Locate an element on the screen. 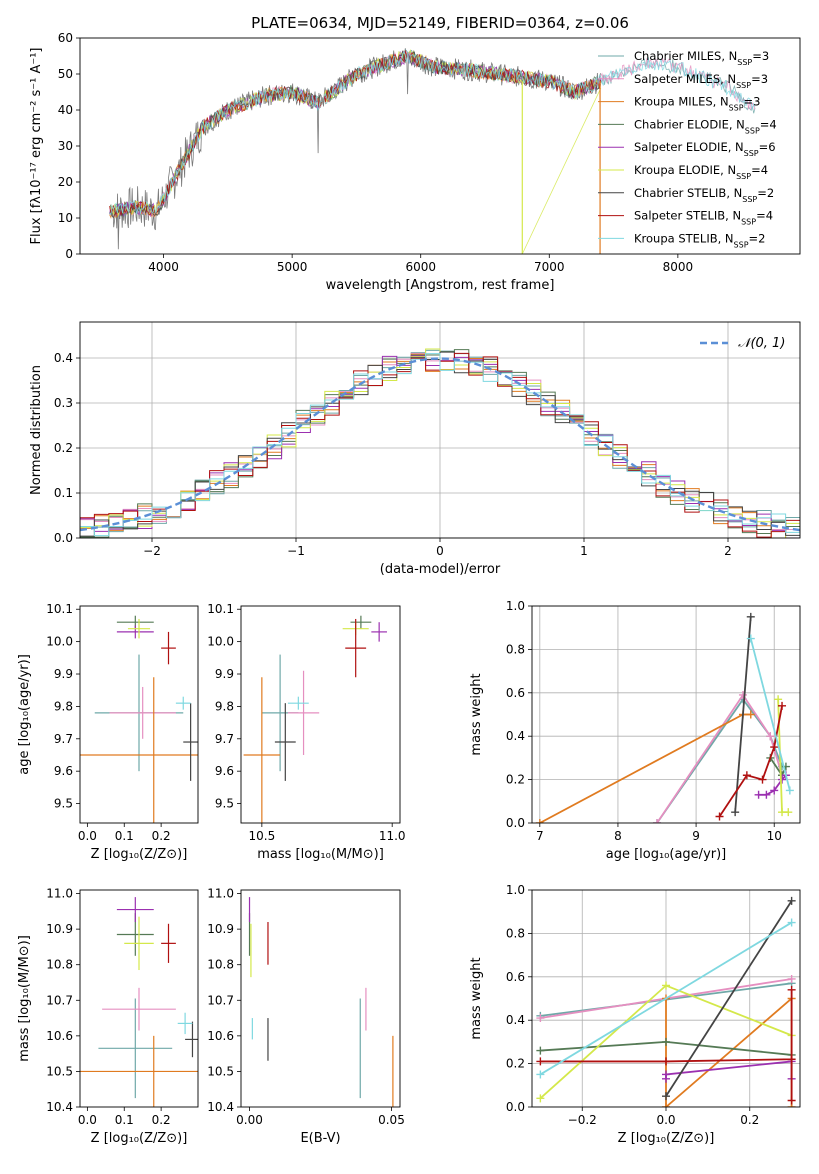 The height and width of the screenshot is (1174, 819). y-tick-label: 10.9 is located at coordinates (220, 929).